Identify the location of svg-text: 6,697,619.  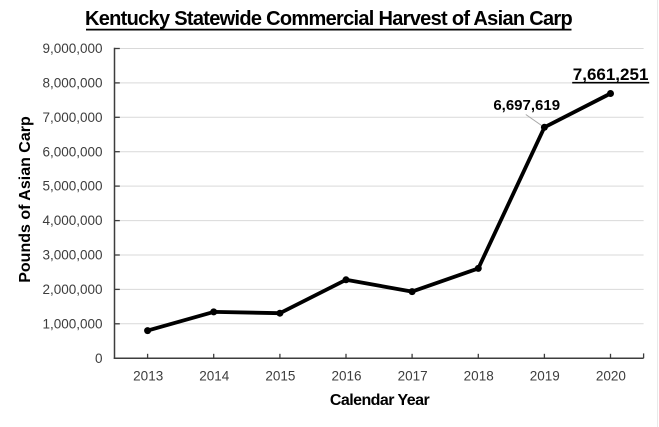
(526, 105).